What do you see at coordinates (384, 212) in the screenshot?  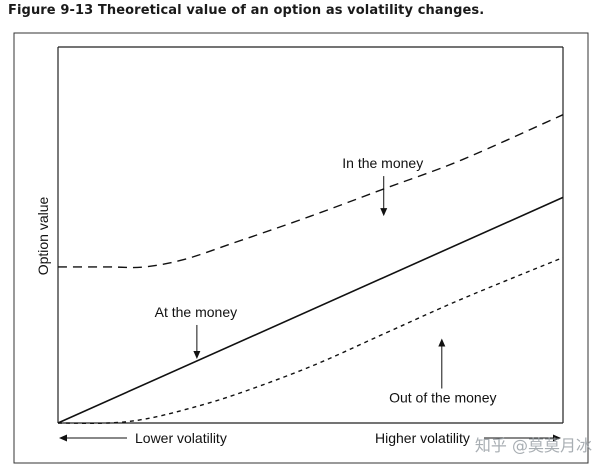 I see `annotation-arrow-head-in-the-money` at bounding box center [384, 212].